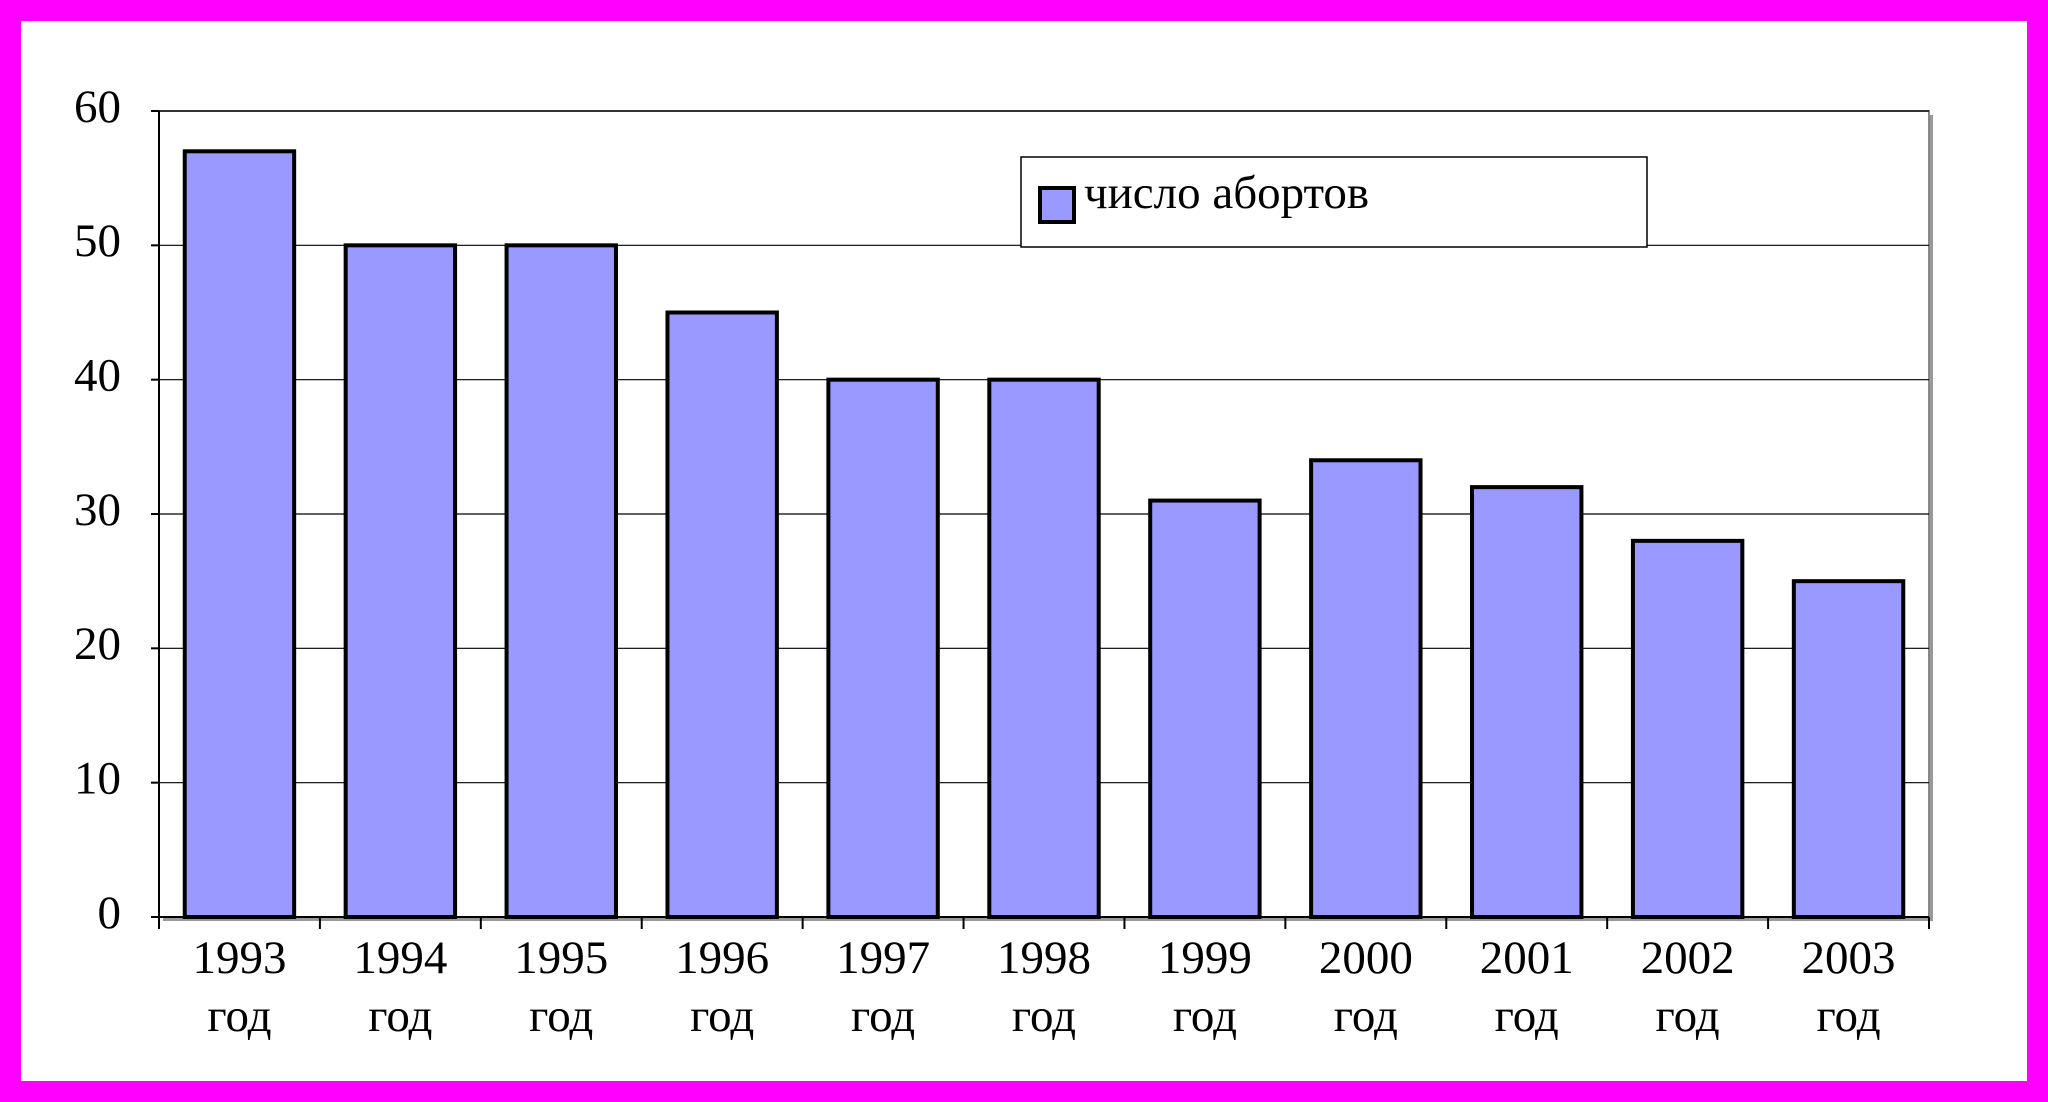  I want to click on x-tick-label: 2000 год, so click(1365, 987).